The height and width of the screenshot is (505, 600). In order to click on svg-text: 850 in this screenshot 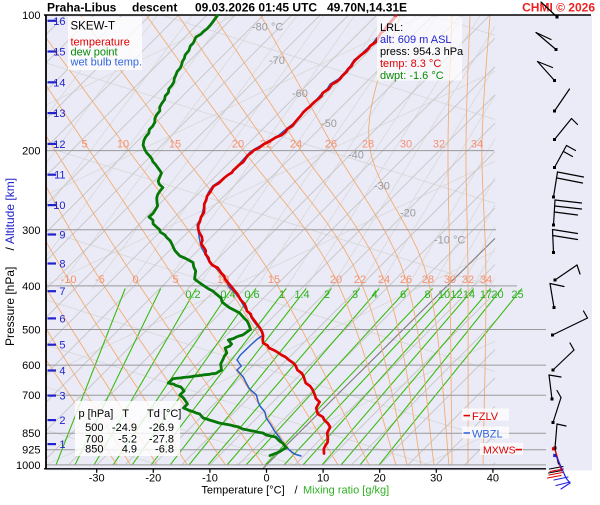, I will do `click(31, 434)`.